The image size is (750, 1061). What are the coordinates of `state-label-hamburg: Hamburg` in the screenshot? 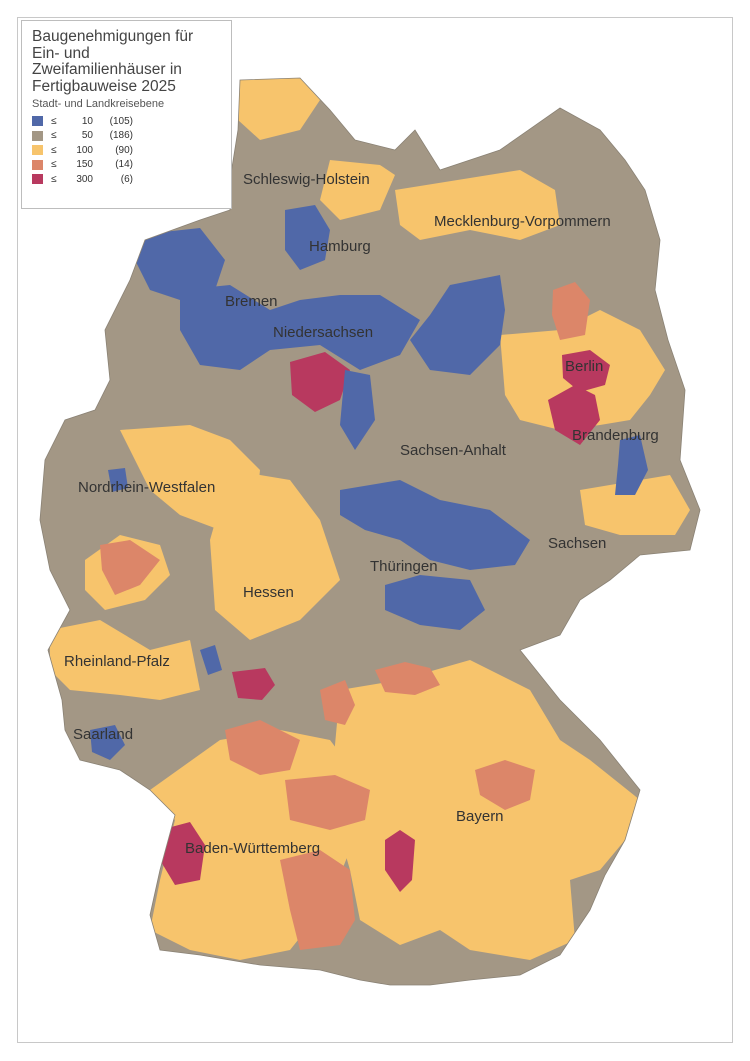 It's located at (340, 246).